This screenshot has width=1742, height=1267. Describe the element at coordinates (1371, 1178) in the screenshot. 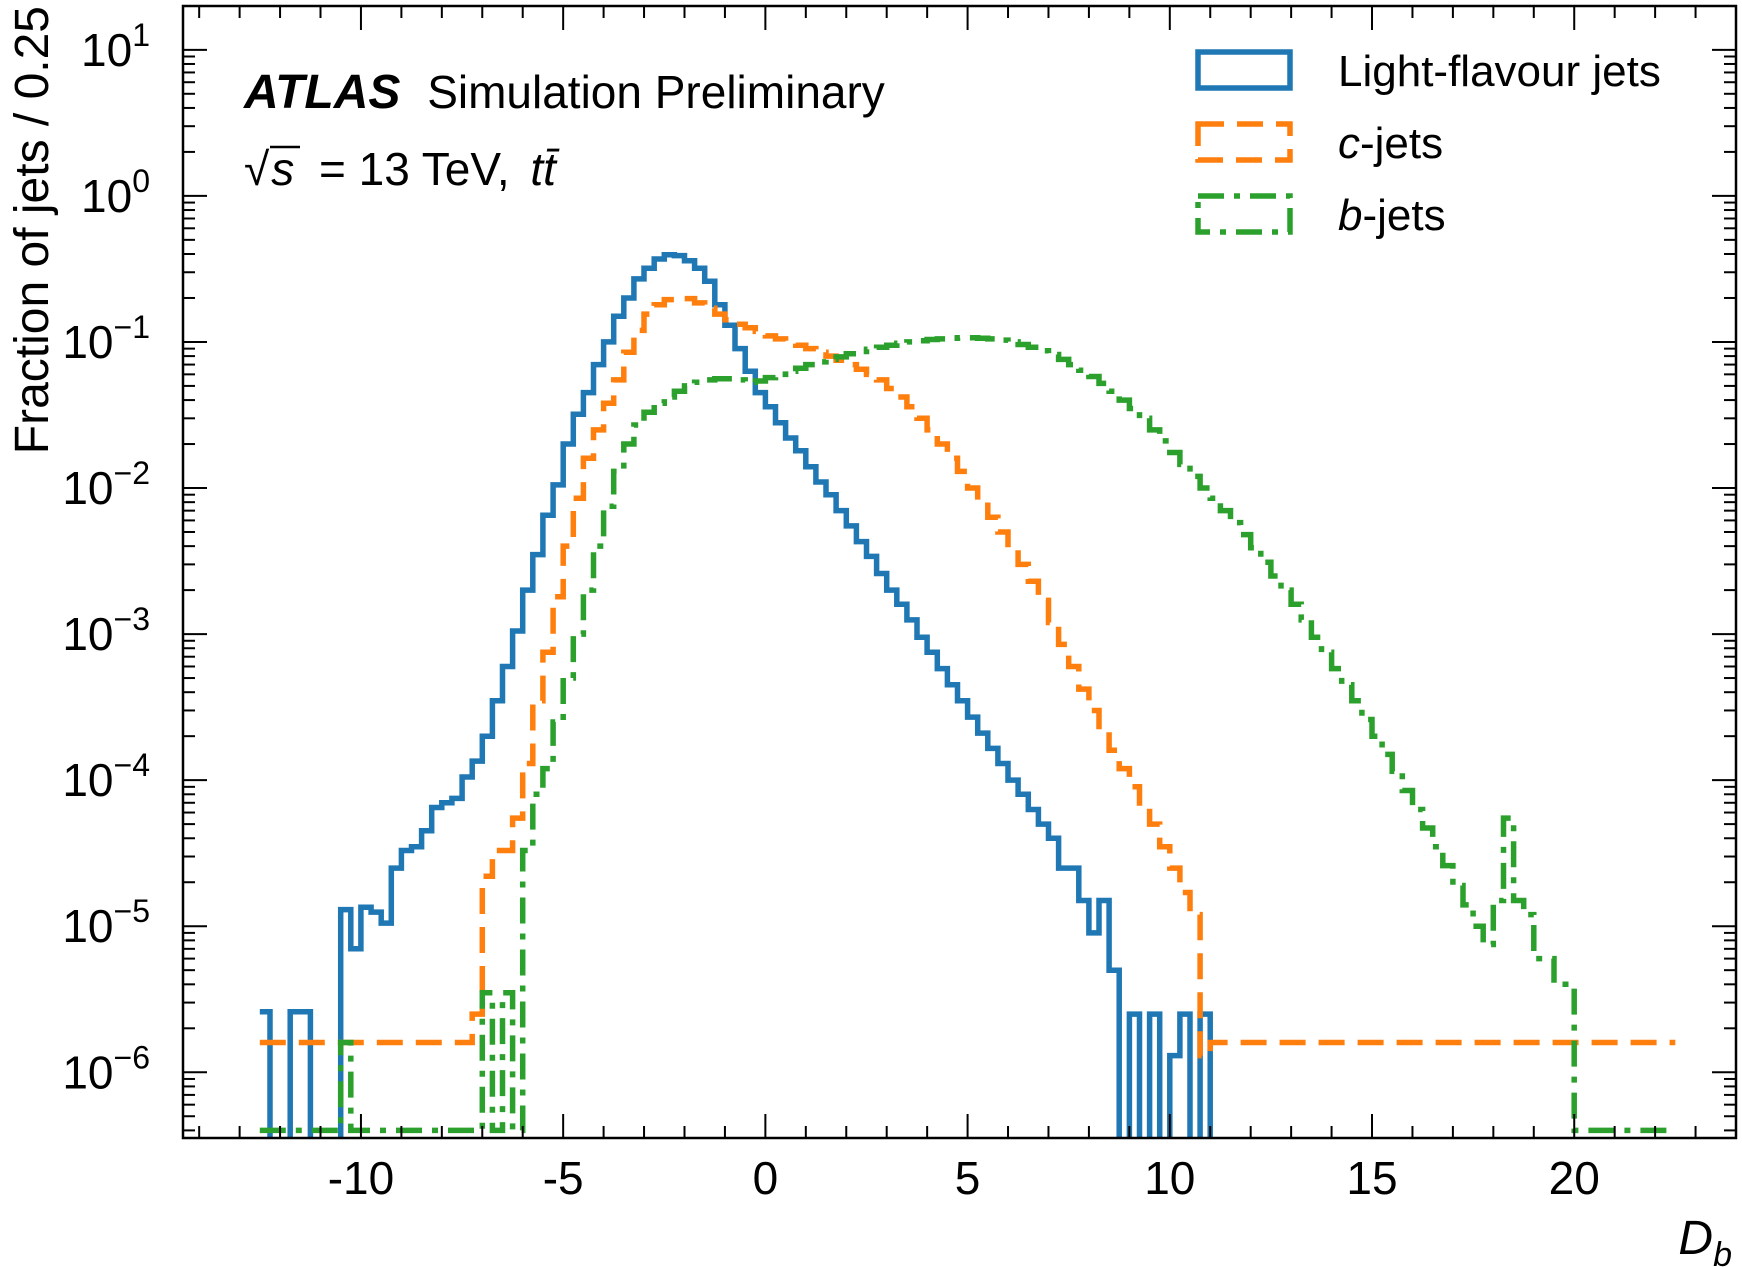

I see `x-tick-label: 15` at that location.